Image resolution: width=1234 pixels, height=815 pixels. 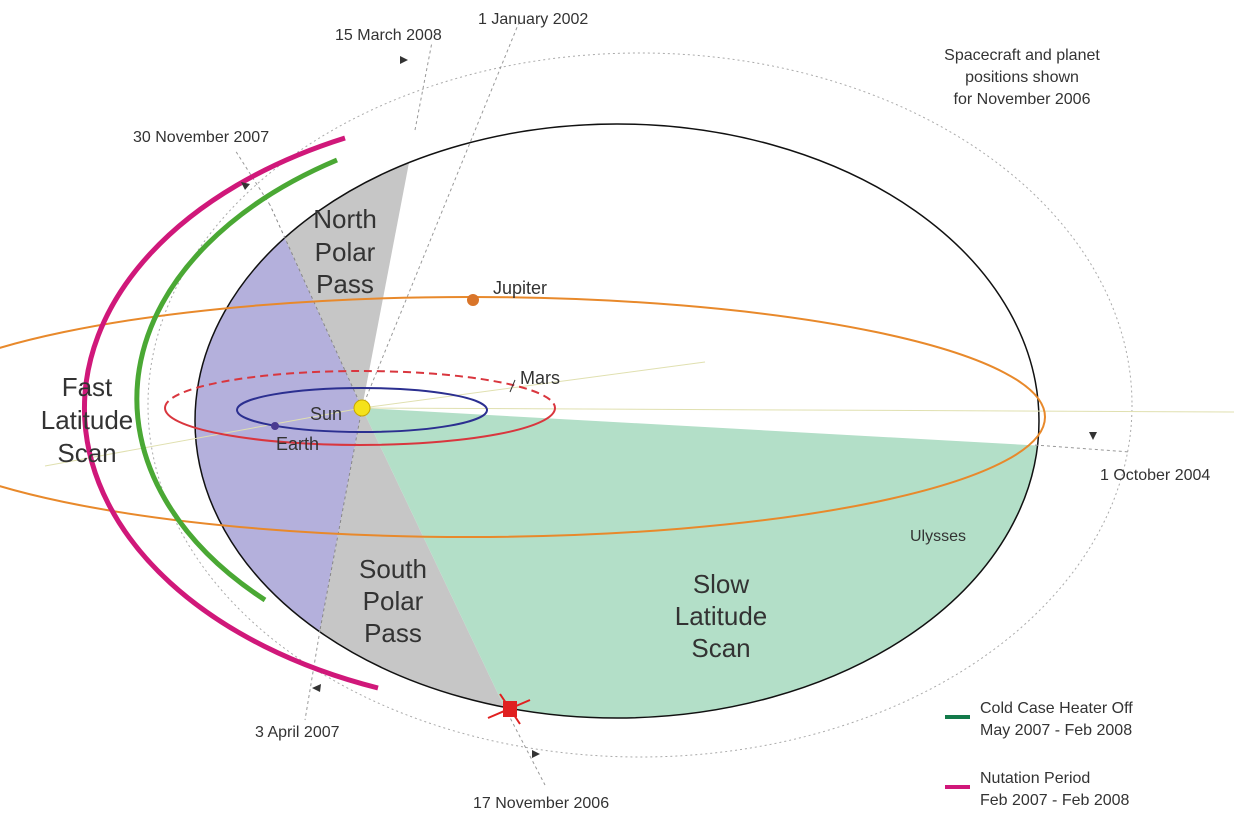 I want to click on note: Spacecraft and planet, so click(x=1022, y=55).